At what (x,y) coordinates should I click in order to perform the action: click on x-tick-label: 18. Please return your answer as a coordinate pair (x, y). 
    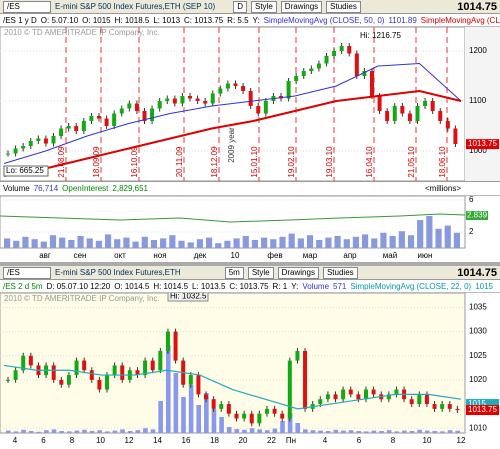
    Looking at the image, I should click on (214, 440).